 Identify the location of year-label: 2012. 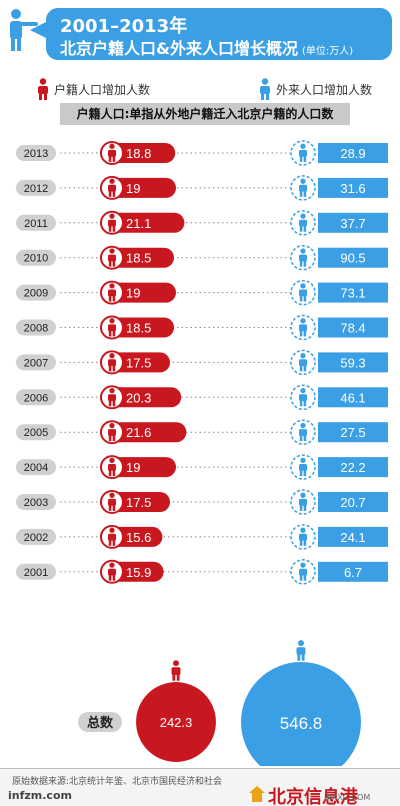
(36, 189).